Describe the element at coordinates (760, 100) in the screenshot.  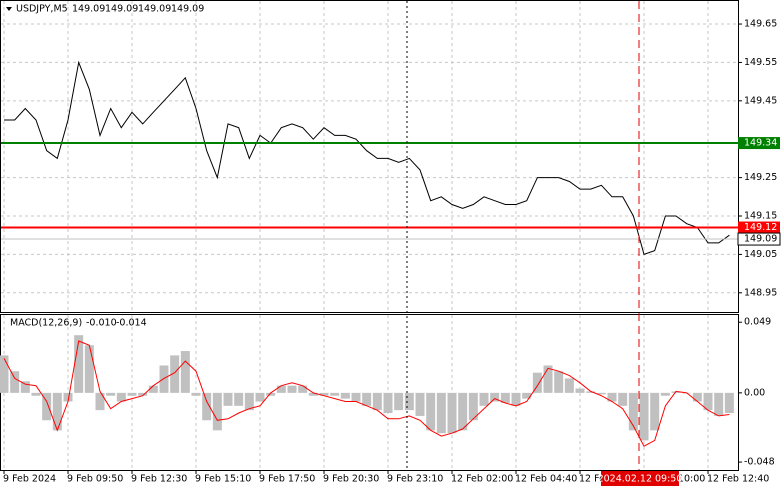
I see `y-tick-label: 149.45` at that location.